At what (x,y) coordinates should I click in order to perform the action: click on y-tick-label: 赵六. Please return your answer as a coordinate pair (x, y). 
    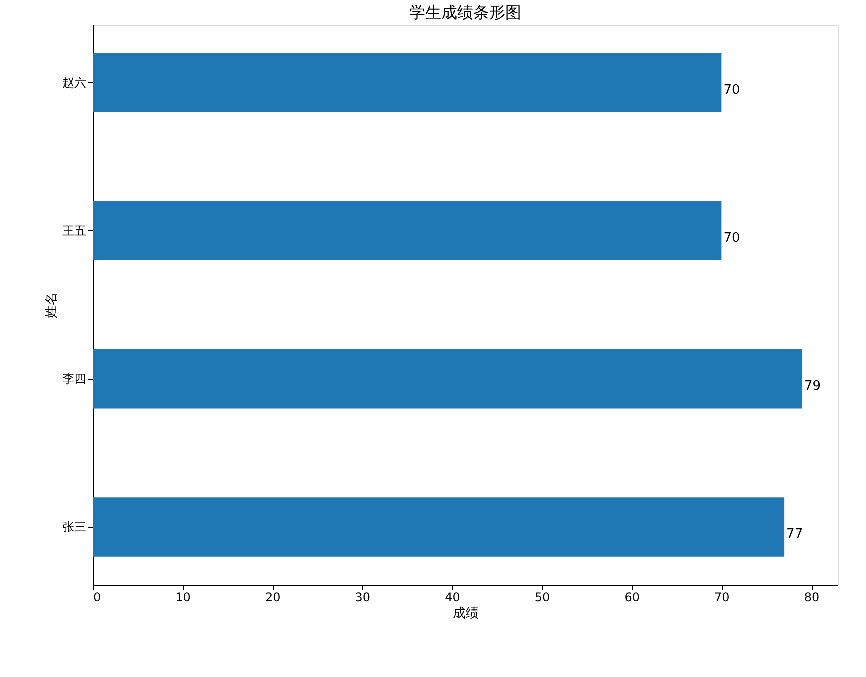
    Looking at the image, I should click on (74, 83).